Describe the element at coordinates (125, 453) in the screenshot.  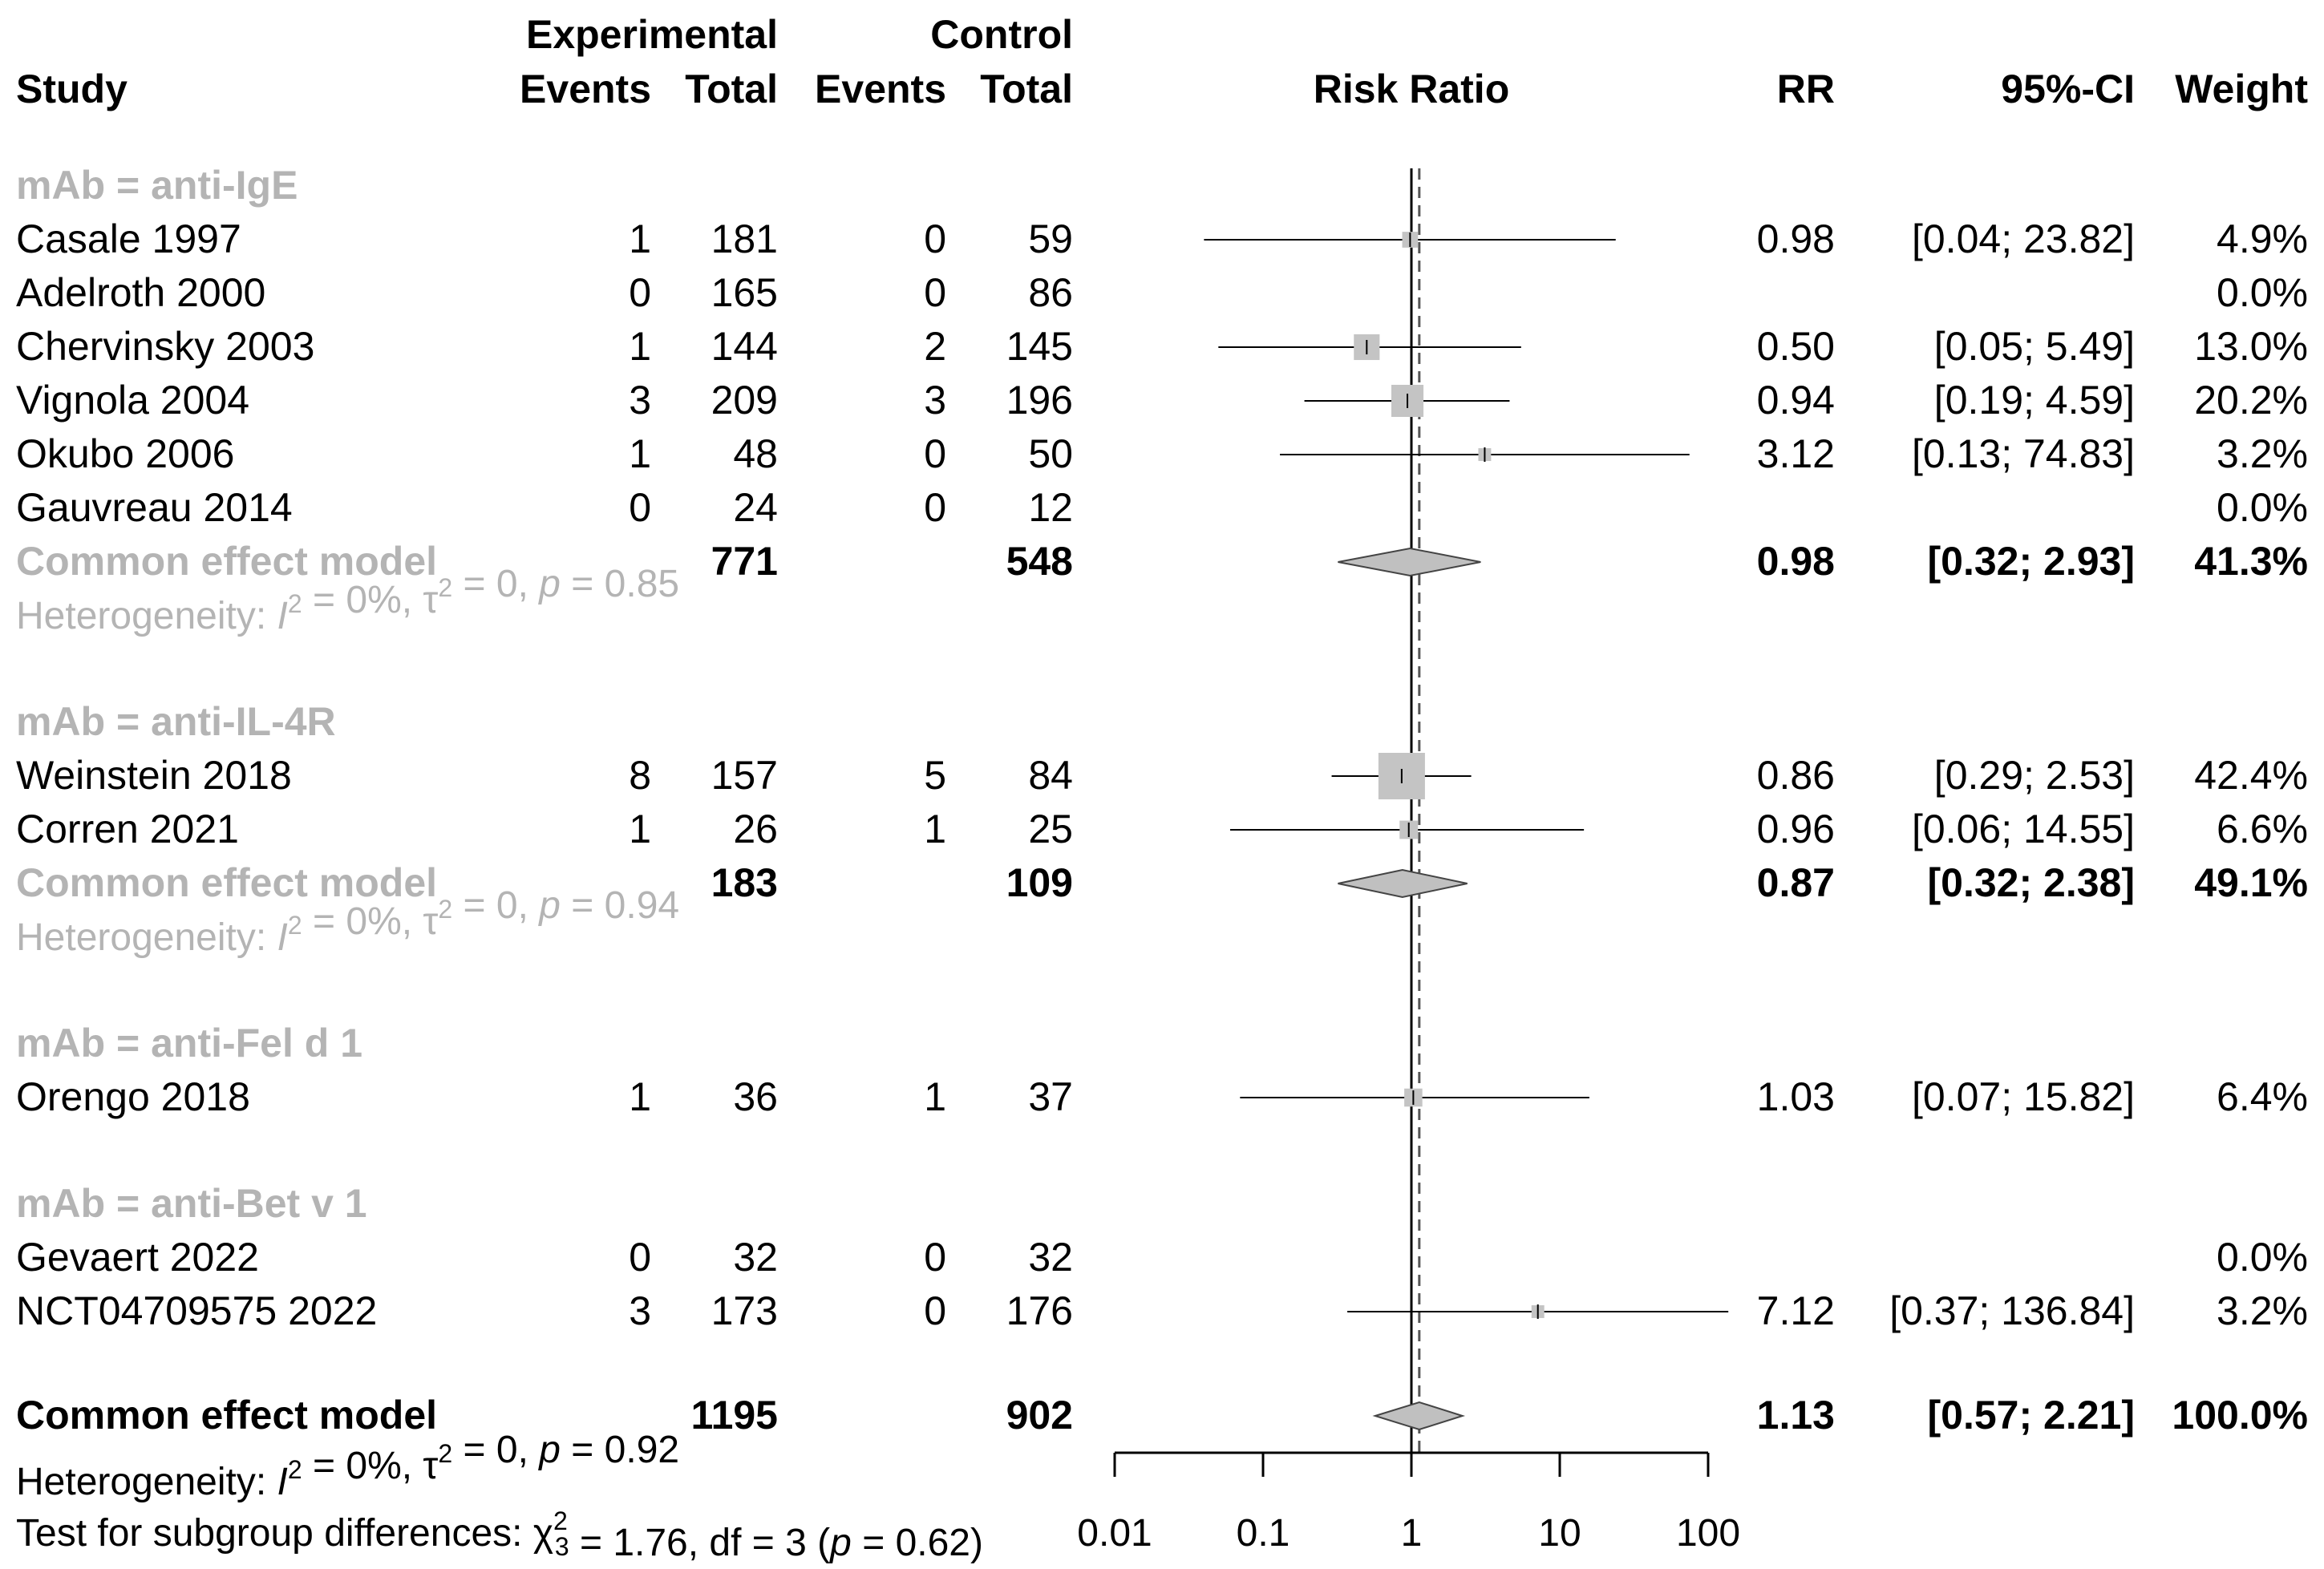
I see `study-name: Okubo 2006` at that location.